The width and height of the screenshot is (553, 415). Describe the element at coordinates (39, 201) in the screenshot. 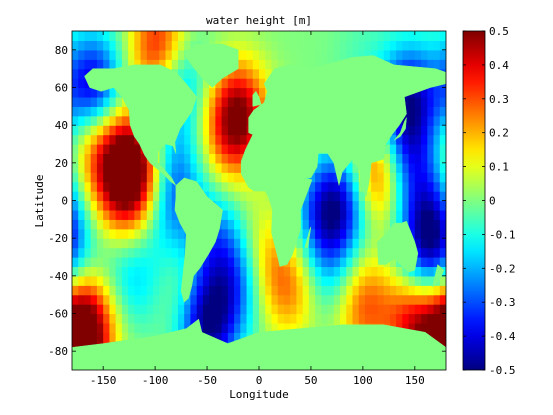

I see `y-axis-label: Latitude` at that location.